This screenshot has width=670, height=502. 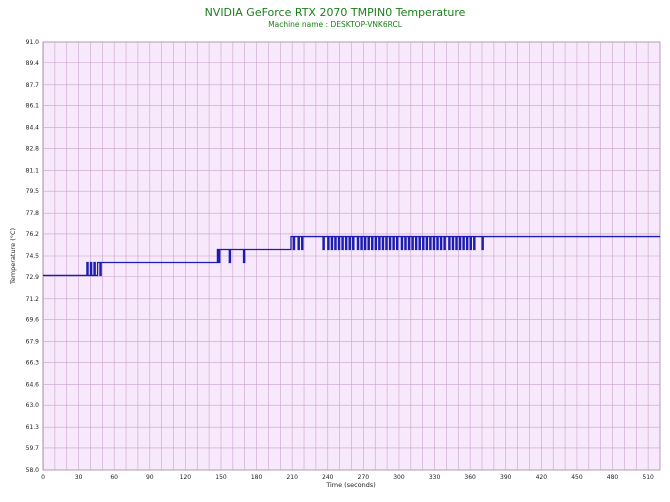 I want to click on y-tick-label: 81.1, so click(x=33, y=170).